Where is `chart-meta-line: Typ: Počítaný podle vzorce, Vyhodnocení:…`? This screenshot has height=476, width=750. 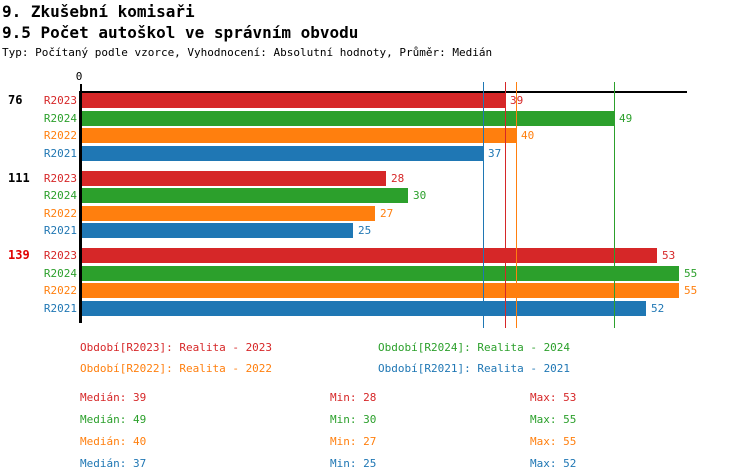
chart-meta-line: Typ: Počítaný podle vzorce, Vyhodnocení:… is located at coordinates (247, 52).